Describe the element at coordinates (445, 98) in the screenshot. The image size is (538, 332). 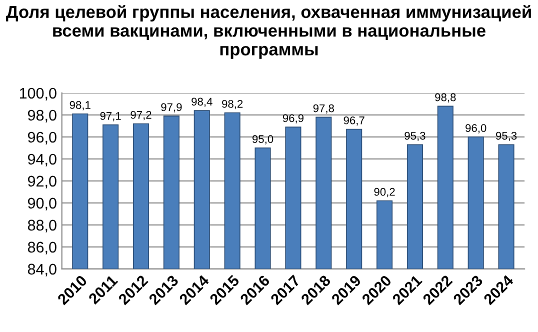
I see `data-label: 98,8` at that location.